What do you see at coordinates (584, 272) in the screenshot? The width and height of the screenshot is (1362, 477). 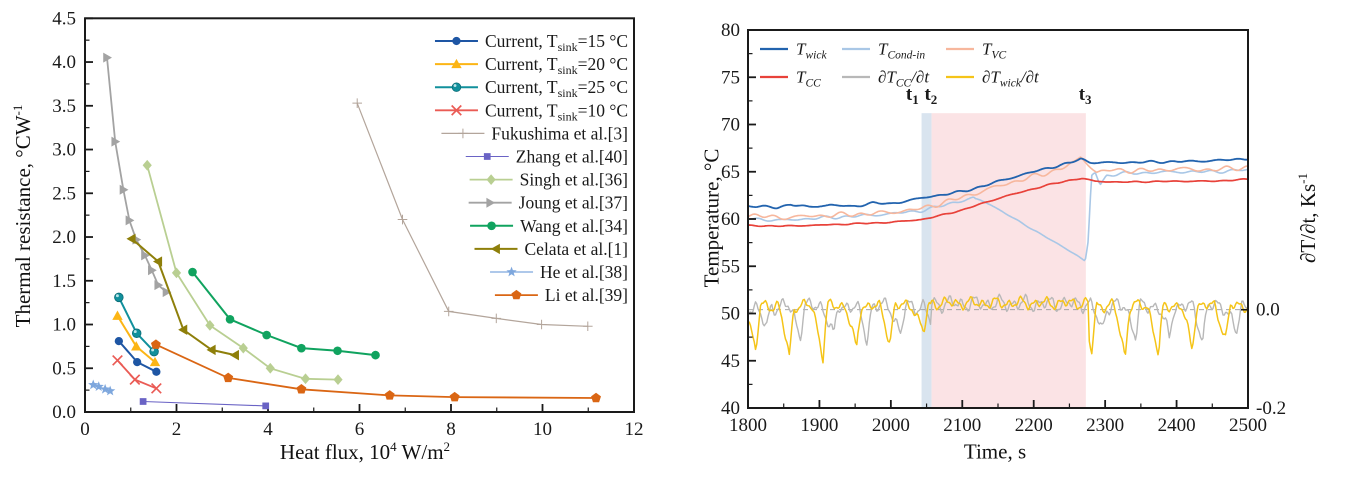 I see `svg-text: He et al.[38]` at bounding box center [584, 272].